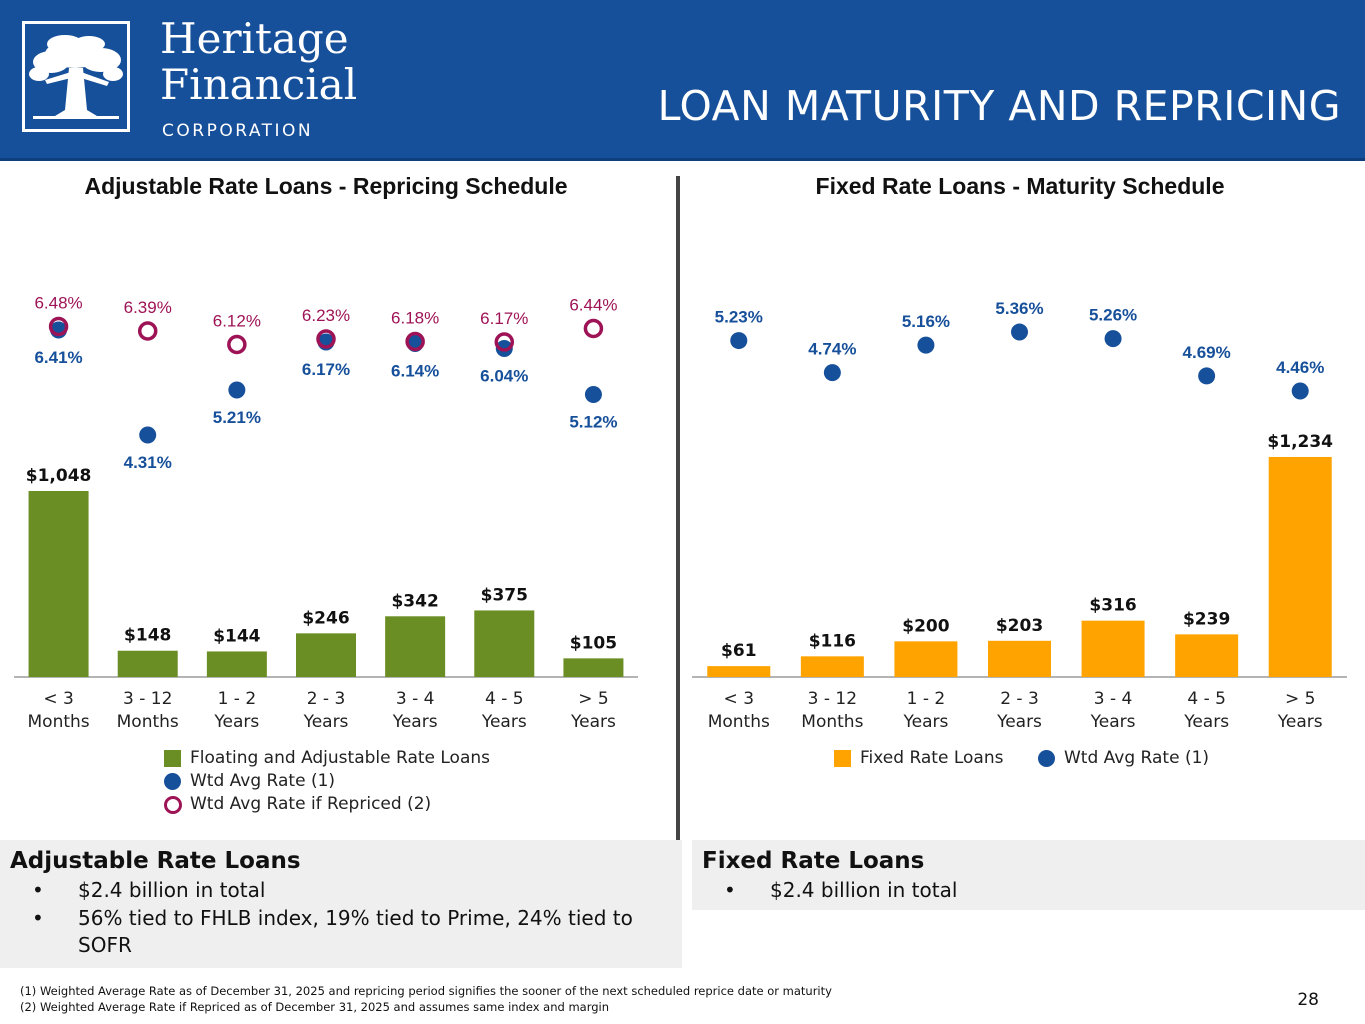 The width and height of the screenshot is (1365, 1024). I want to click on fixed-summary-box: Fixed Rate Loans • $2.4 billion in total, so click(1028, 875).